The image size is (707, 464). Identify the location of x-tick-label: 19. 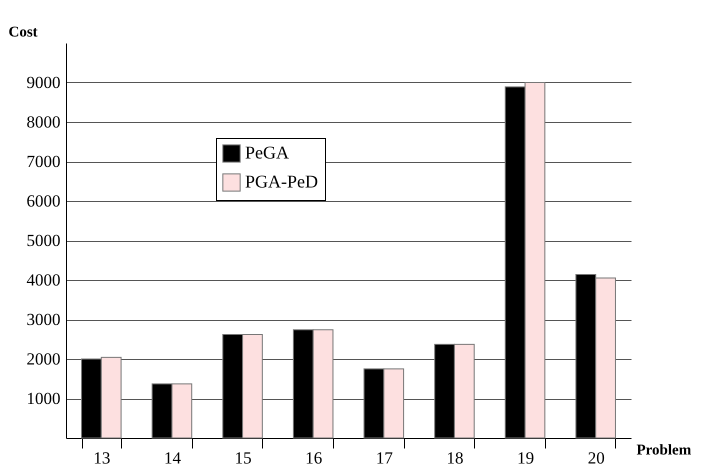
(525, 456).